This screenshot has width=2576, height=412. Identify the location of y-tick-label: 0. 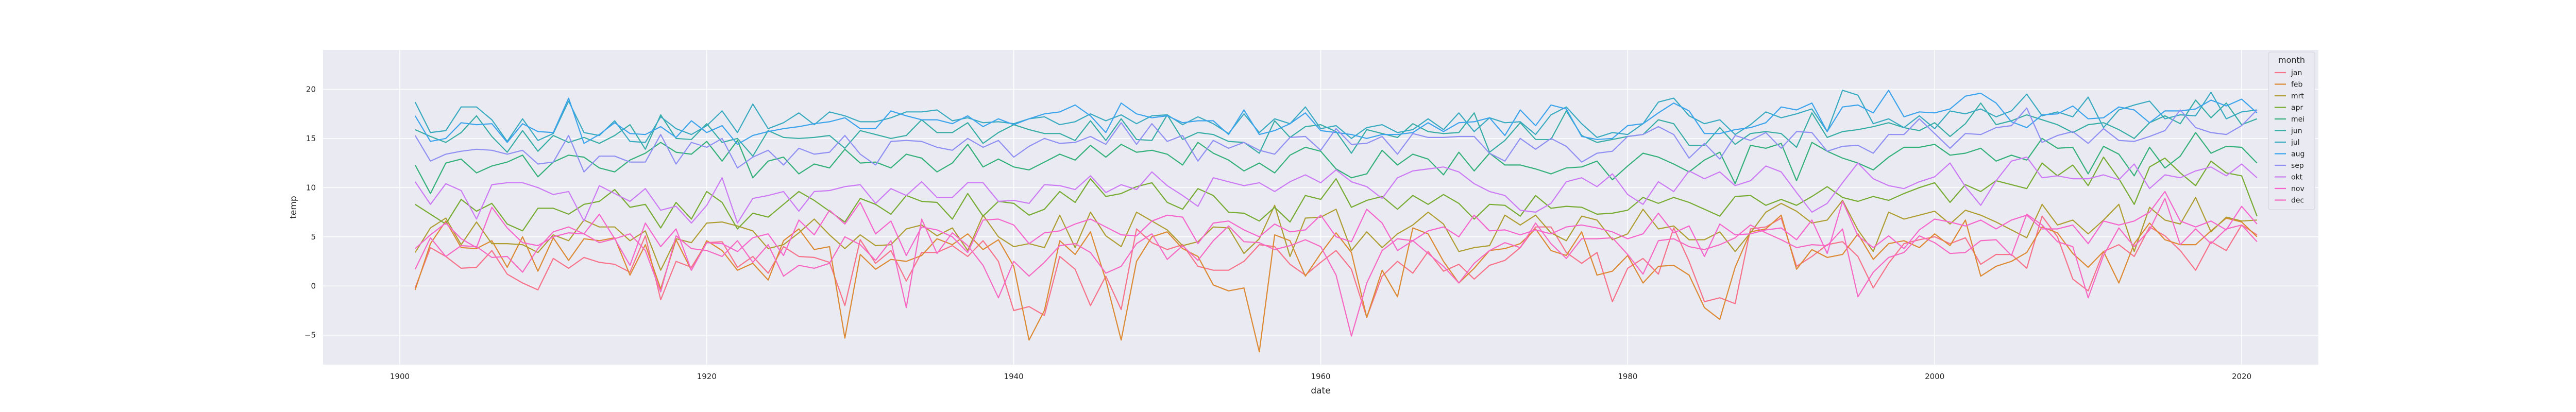
(313, 285).